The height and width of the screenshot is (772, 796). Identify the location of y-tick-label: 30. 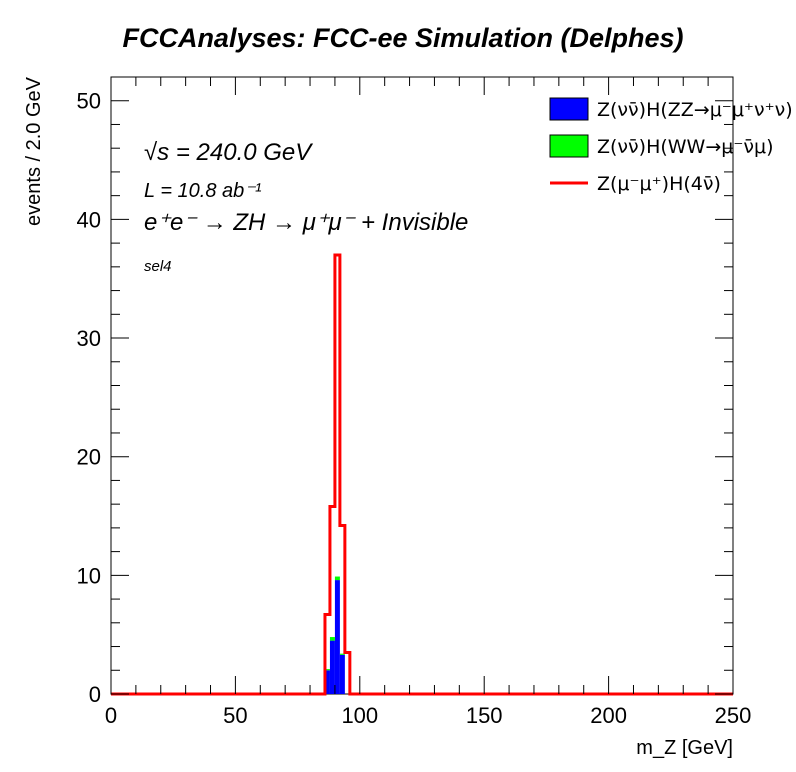
(89, 338).